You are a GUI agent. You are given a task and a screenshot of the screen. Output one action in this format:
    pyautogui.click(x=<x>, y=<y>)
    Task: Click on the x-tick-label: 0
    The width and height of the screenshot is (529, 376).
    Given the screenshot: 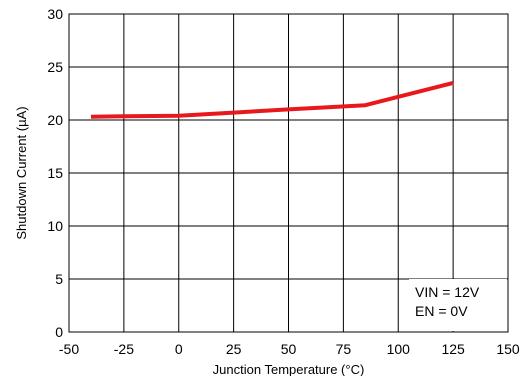 What is the action you would take?
    pyautogui.click(x=179, y=349)
    